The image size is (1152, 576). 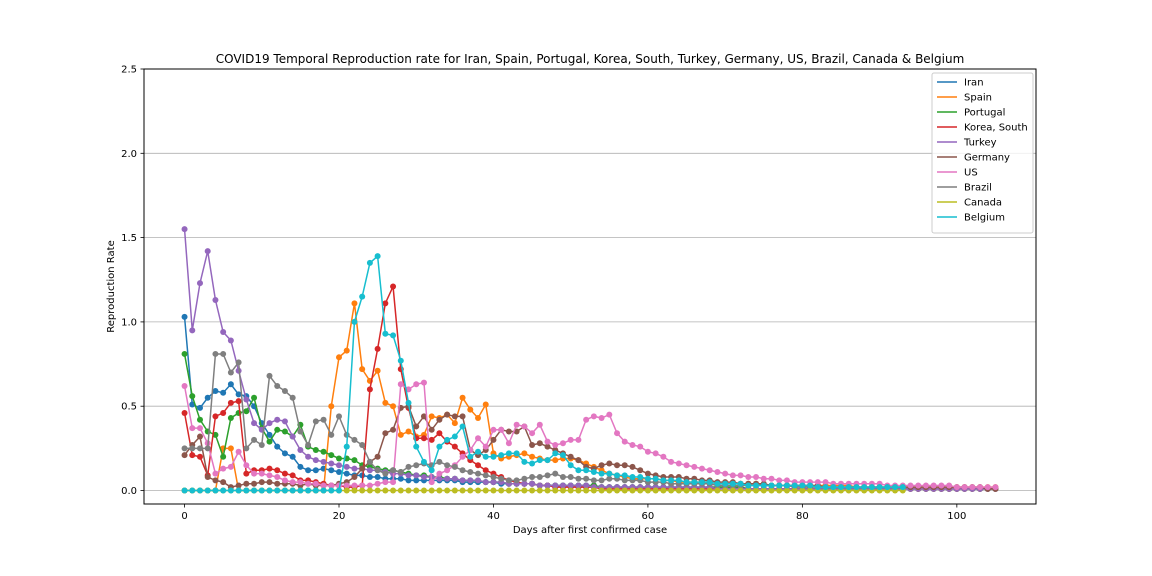 I want to click on y-tick-label: 2.0, so click(x=129, y=154).